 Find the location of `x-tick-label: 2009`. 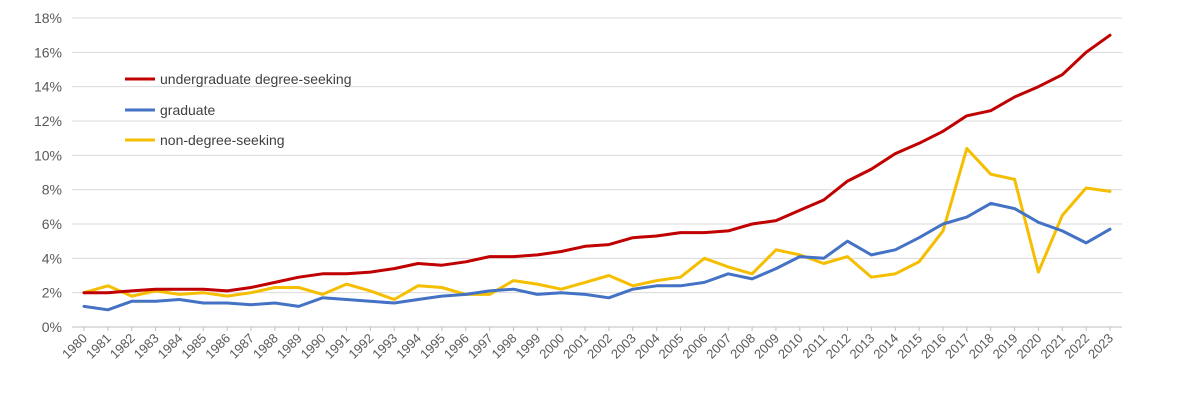

x-tick-label: 2009 is located at coordinates (766, 346).